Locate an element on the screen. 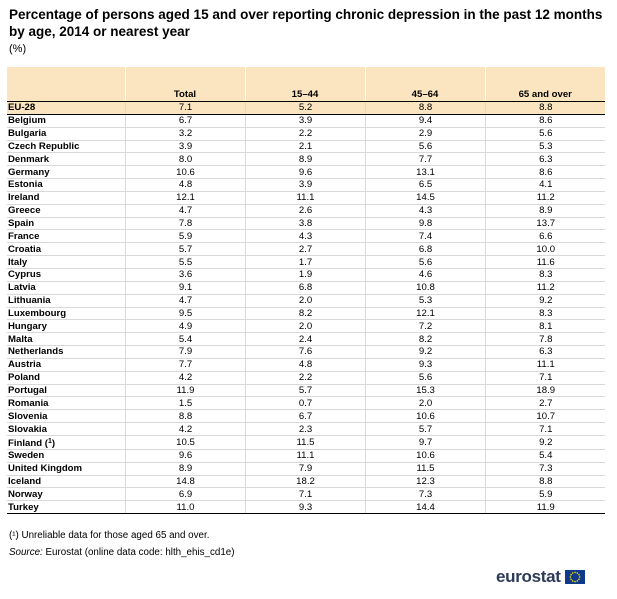 The image size is (617, 599). country-name: Luxembourg is located at coordinates (66, 314).